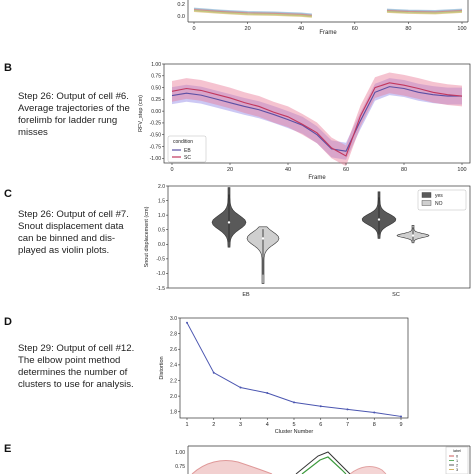 The width and height of the screenshot is (474, 474). What do you see at coordinates (161, 201) in the screenshot?
I see `chart-c-y-tick-label: 1.5` at bounding box center [161, 201].